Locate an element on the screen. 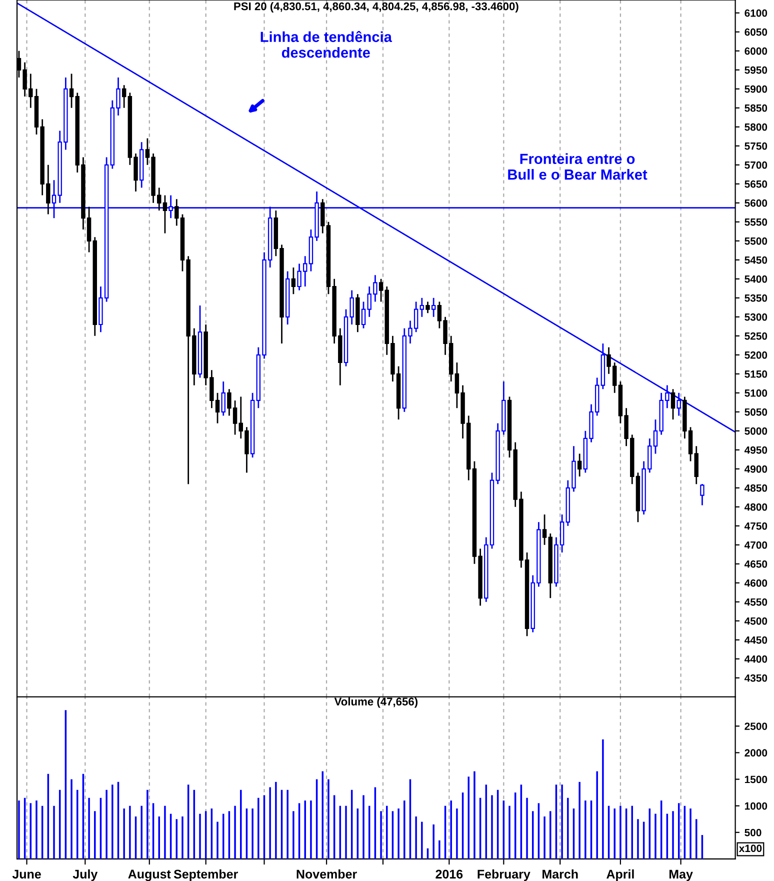  y-tick-label: 5600 is located at coordinates (756, 203).